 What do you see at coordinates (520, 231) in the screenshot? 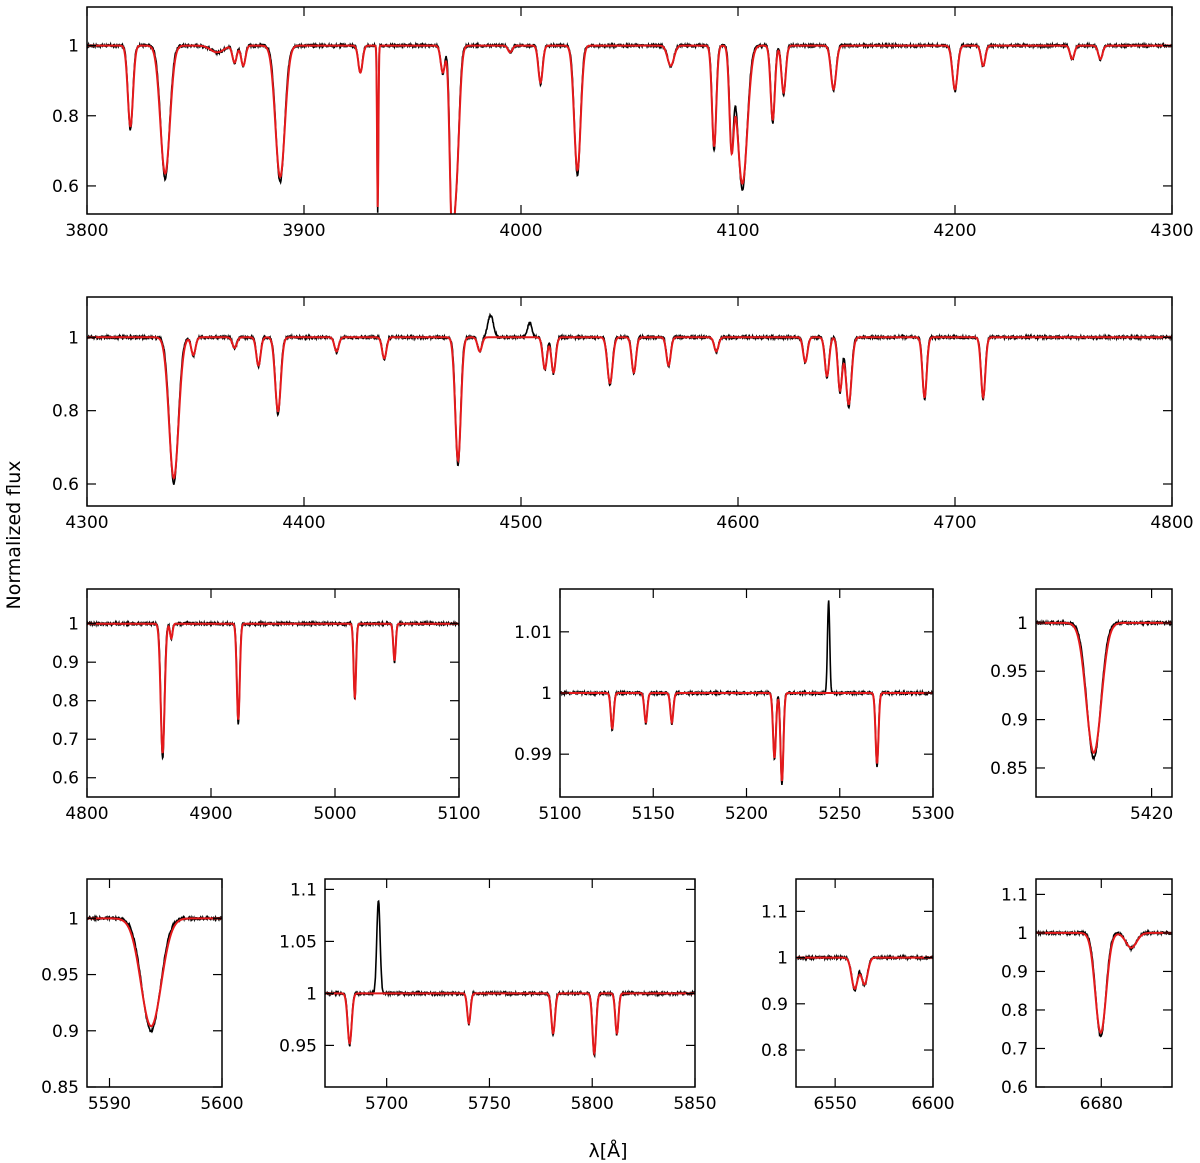
I see `x-tick-label: 4000` at bounding box center [520, 231].